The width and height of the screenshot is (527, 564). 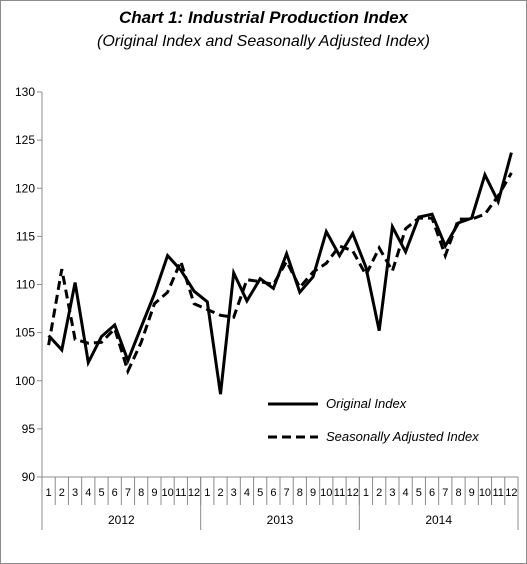 What do you see at coordinates (121, 520) in the screenshot?
I see `year-label: 2012` at bounding box center [121, 520].